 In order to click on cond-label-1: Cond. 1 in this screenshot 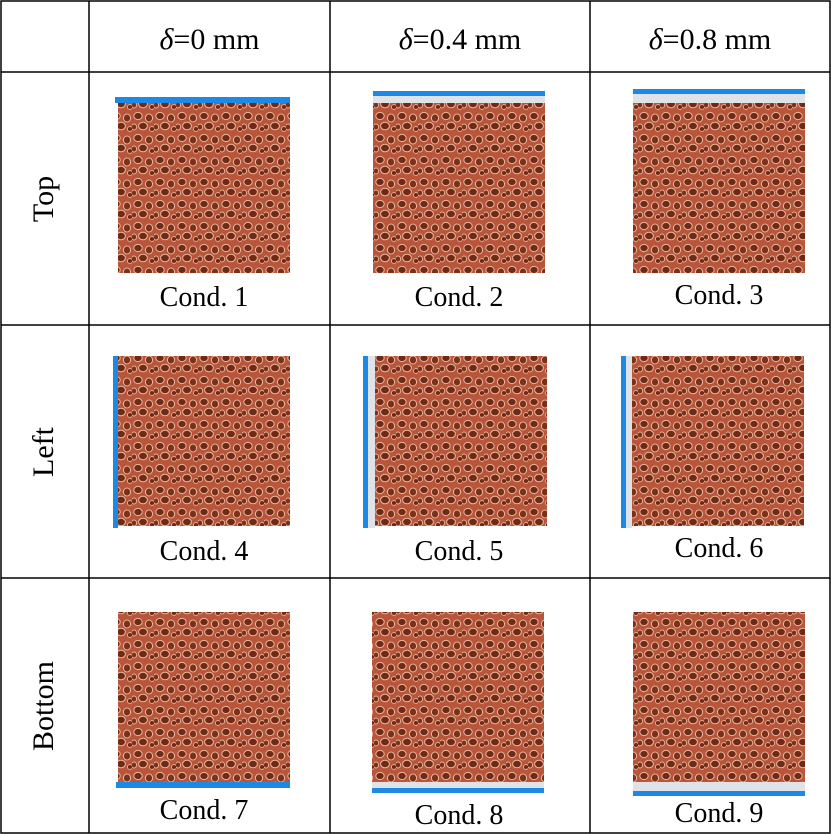, I will do `click(204, 297)`.